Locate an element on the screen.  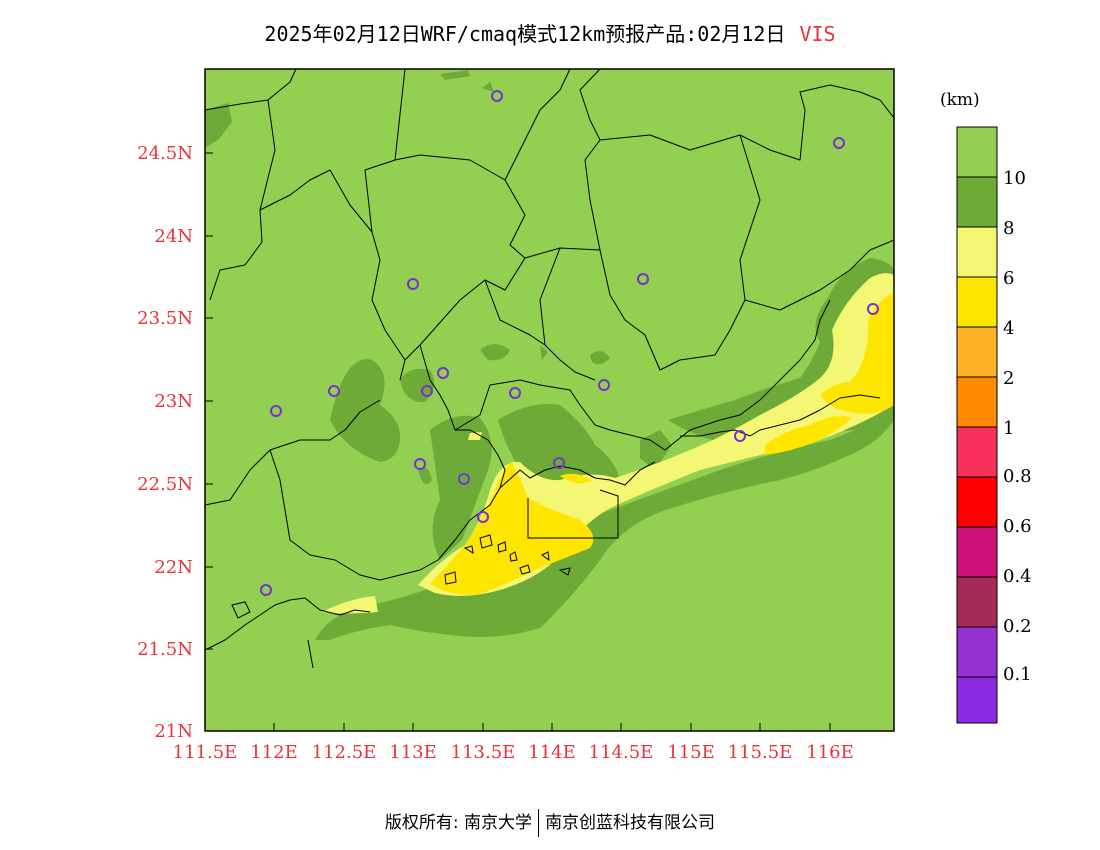
map-title: 2025年02月12日WRF/cmaq模式12km预报产品:02月12日 VIS is located at coordinates (550, 32).